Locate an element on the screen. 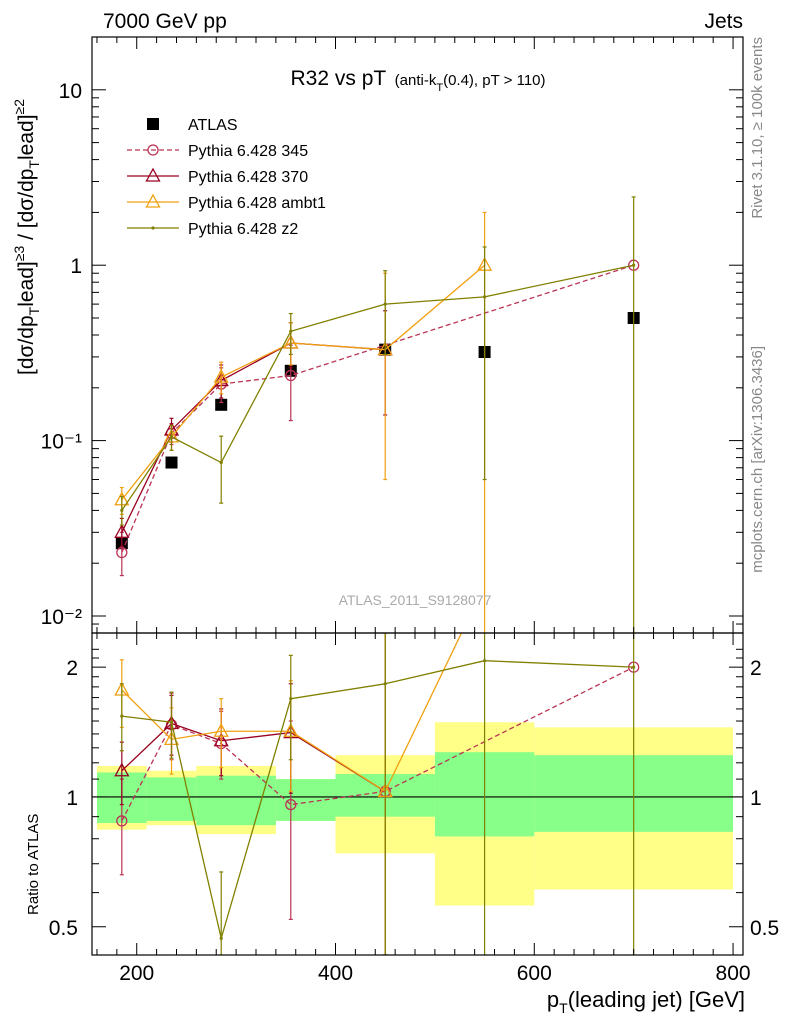  legend-label-1: Pythia 6.428 345 is located at coordinates (248, 151).